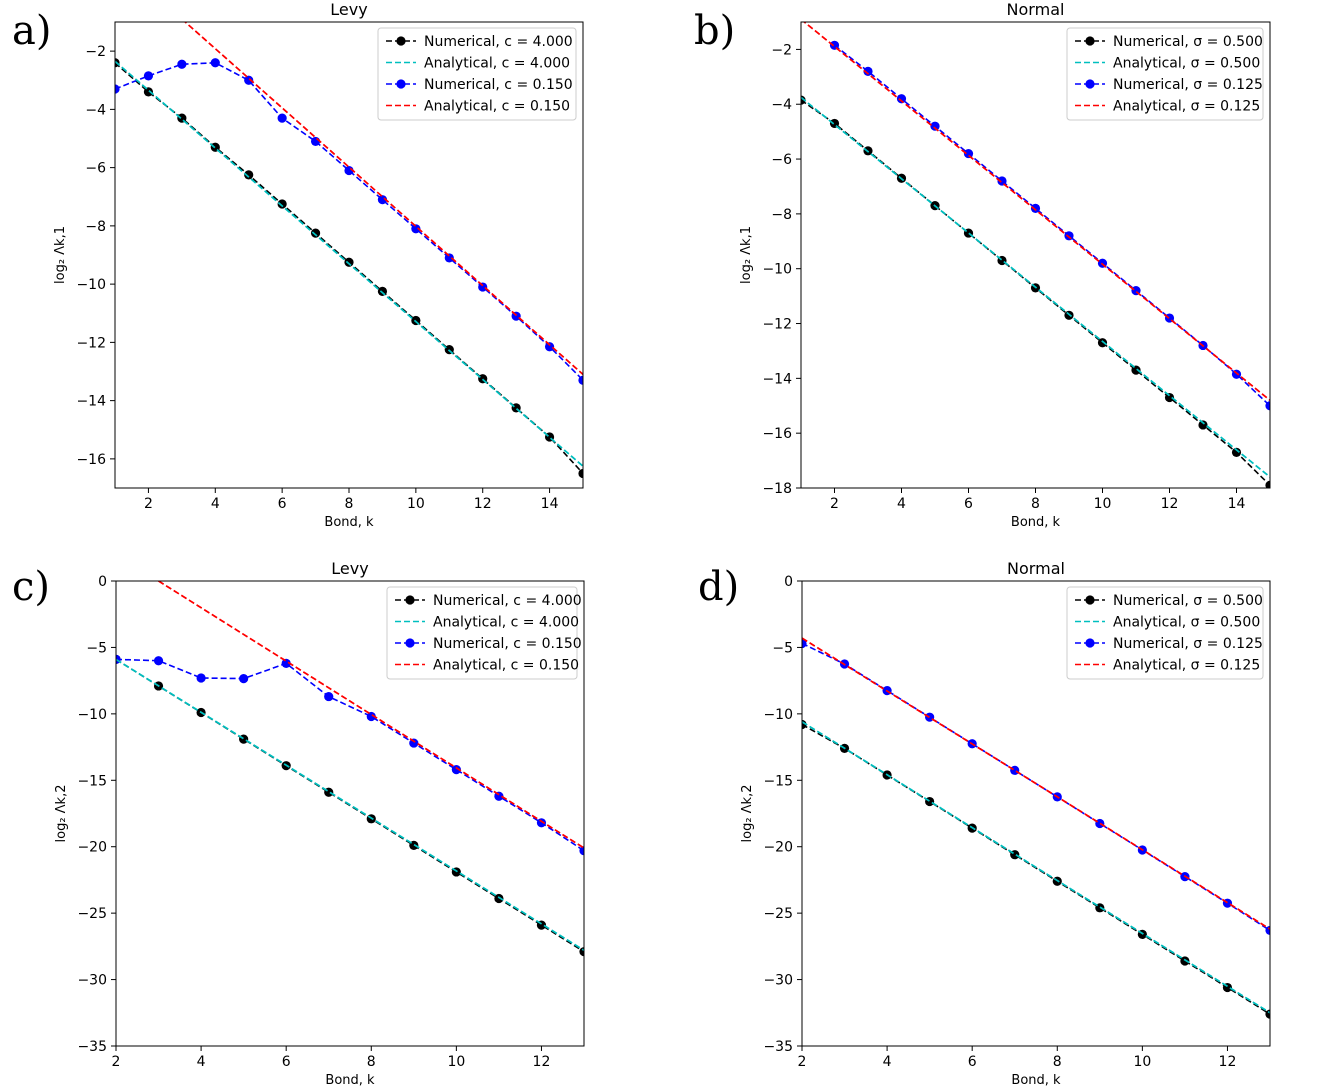  Describe the element at coordinates (778, 914) in the screenshot. I see `y-tick-label: −25` at that location.